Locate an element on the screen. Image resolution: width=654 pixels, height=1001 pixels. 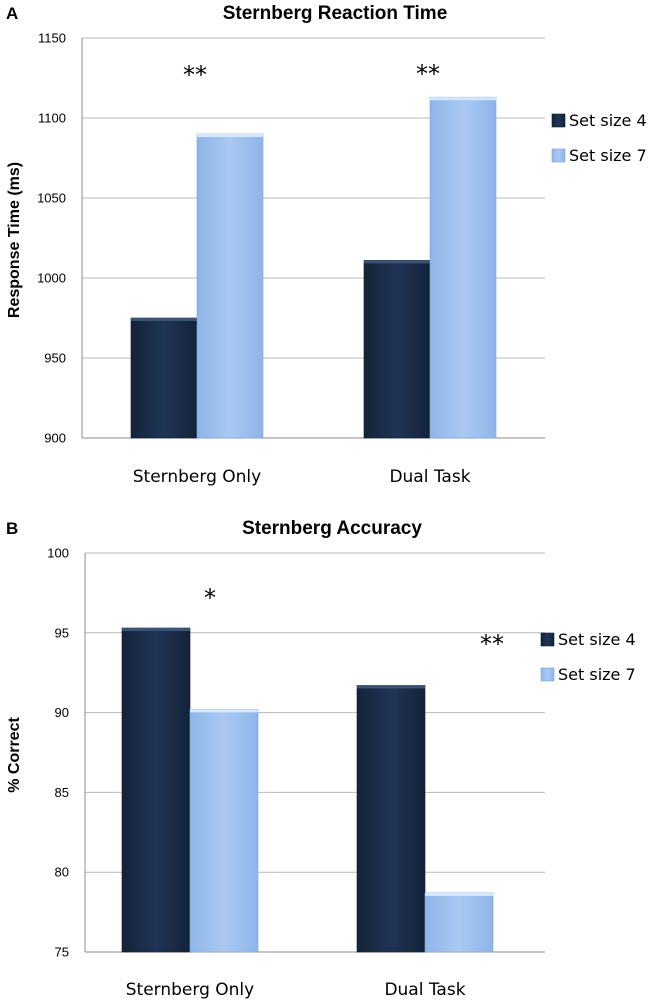
y-tick-label: 80 is located at coordinates (62, 872).